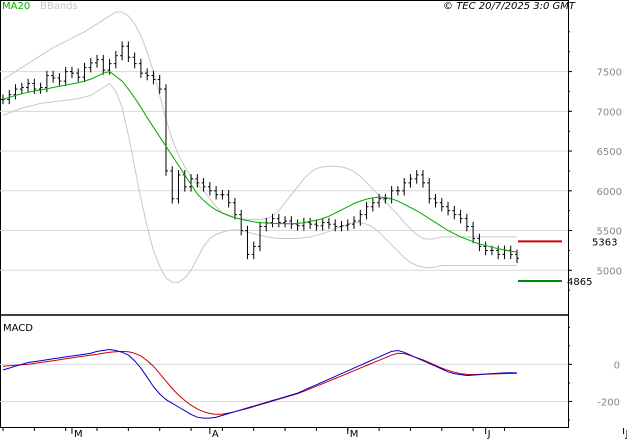  Describe the element at coordinates (609, 152) in the screenshot. I see `y-tick-label-main-6500: 6500` at that location.